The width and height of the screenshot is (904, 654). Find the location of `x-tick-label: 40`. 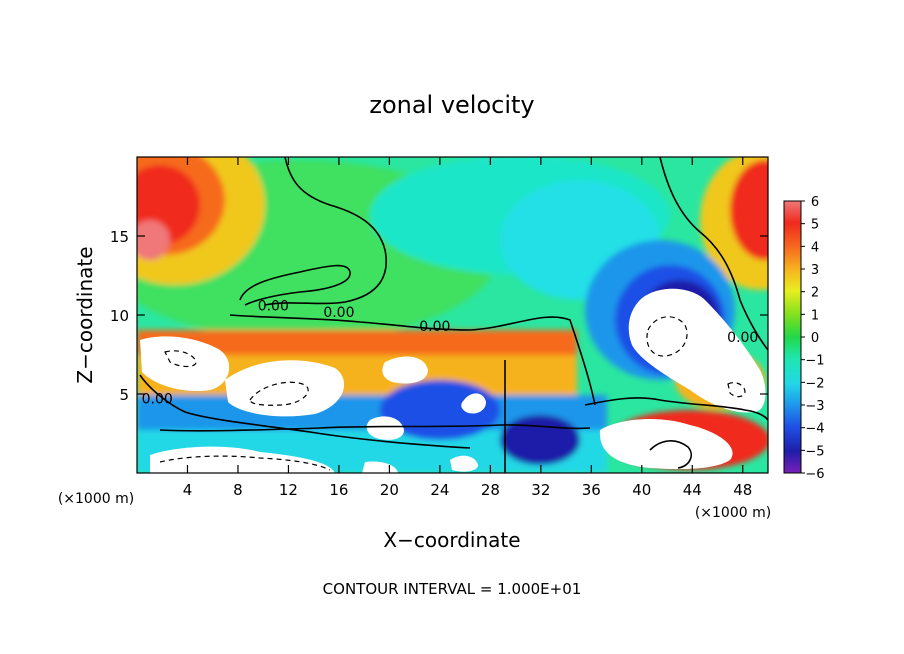

x-tick-label: 40 is located at coordinates (641, 490).